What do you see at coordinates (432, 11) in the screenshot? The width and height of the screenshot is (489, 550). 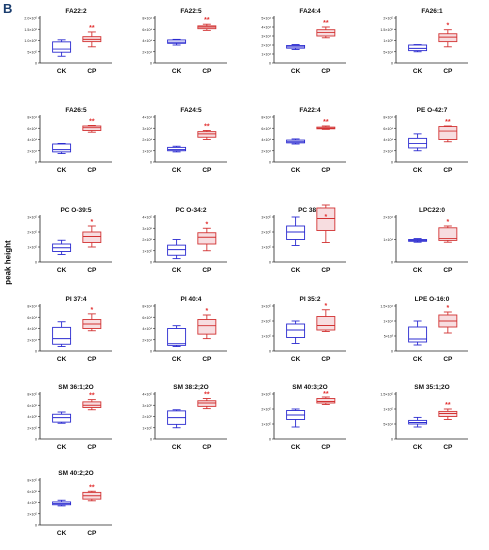 I see `chart-title: FA26:1` at bounding box center [432, 11].